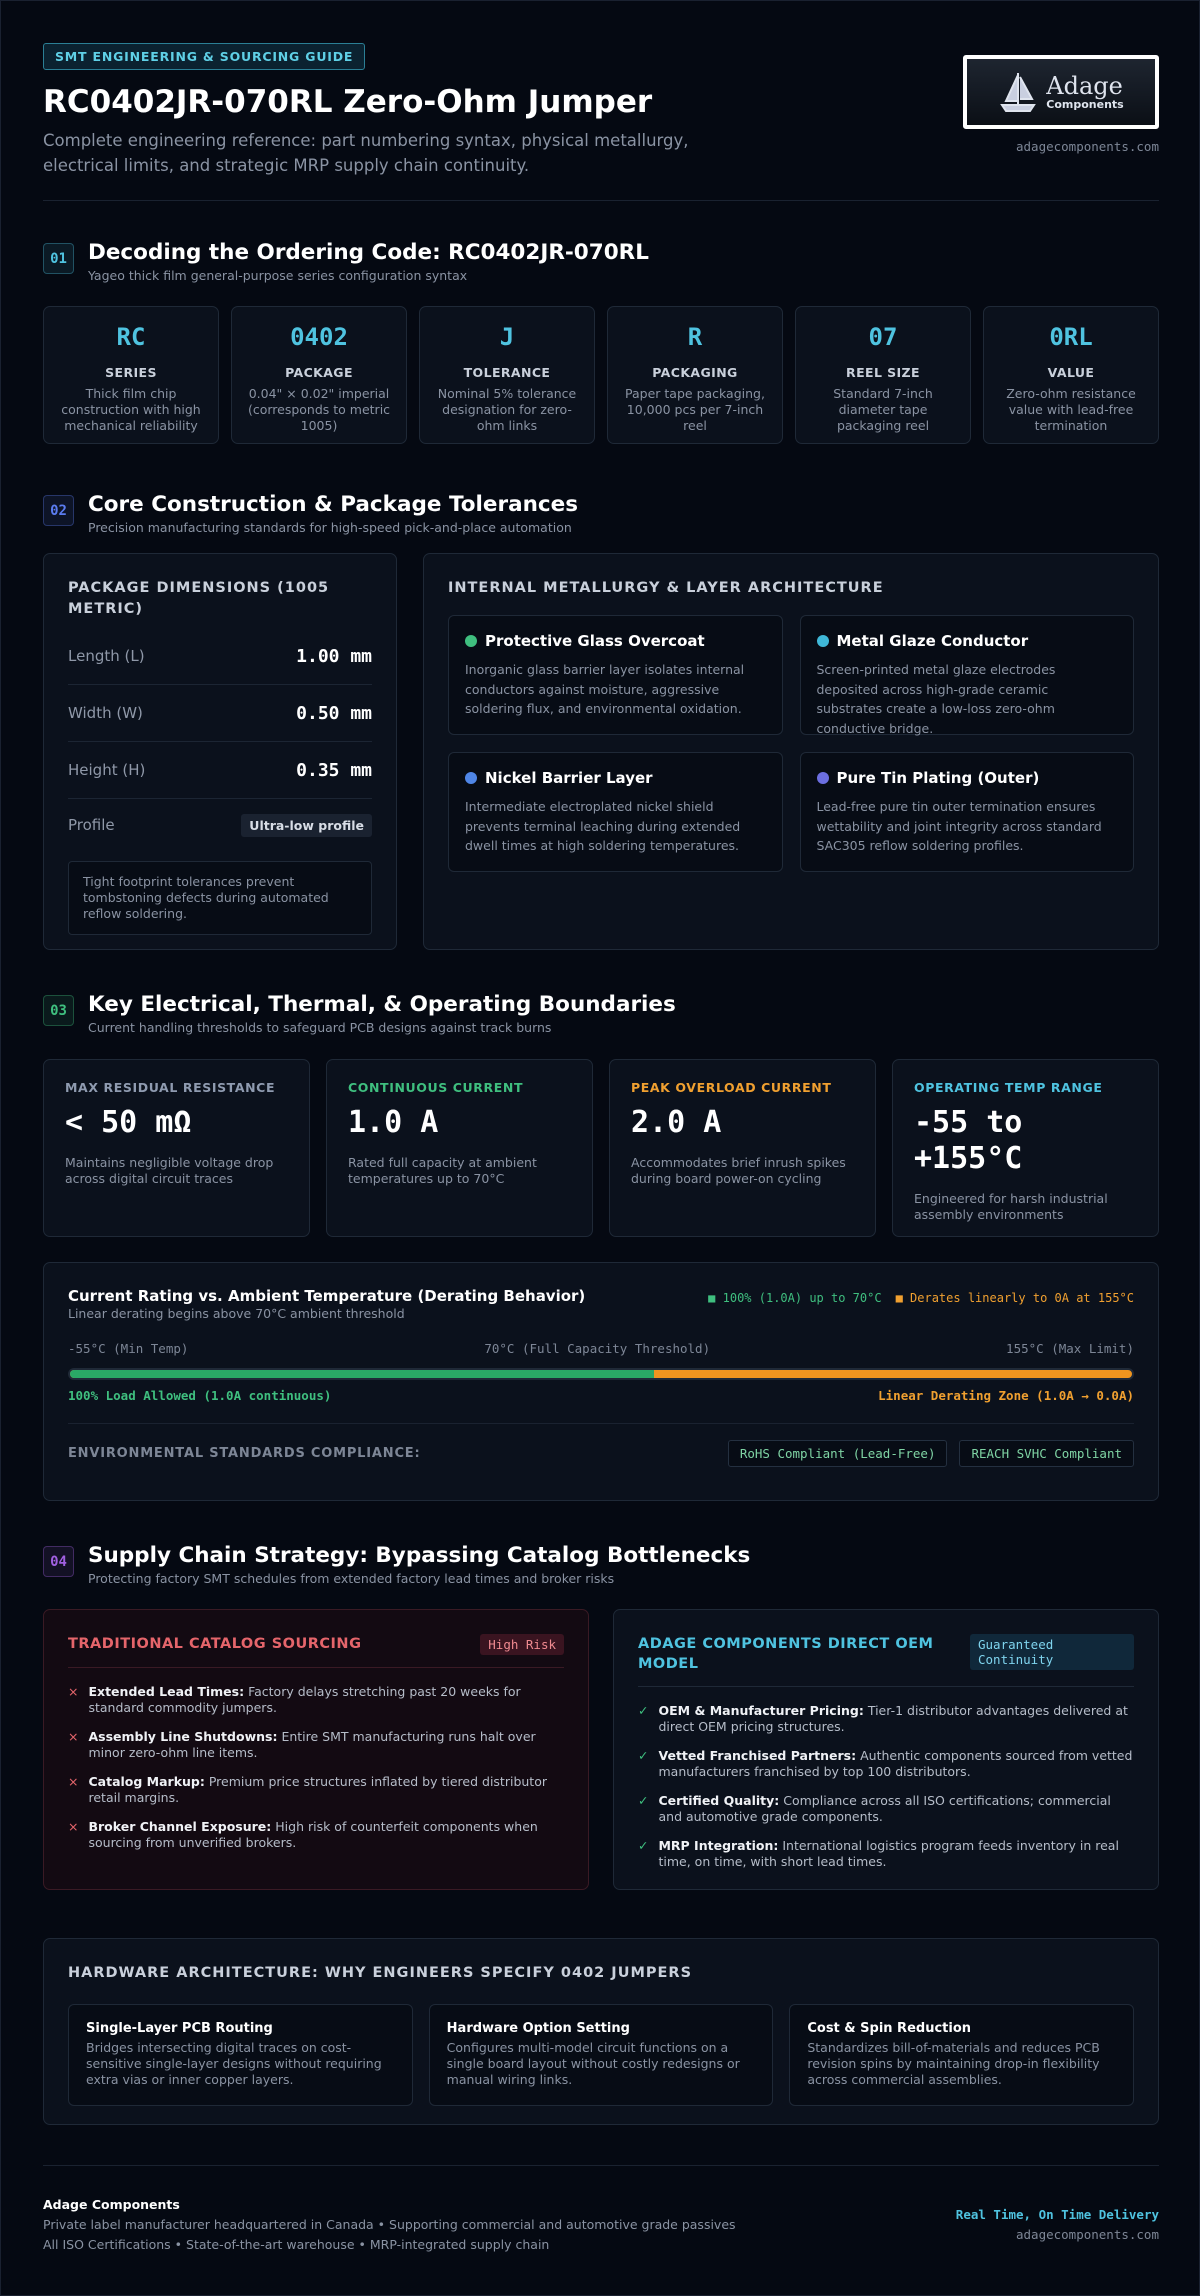 This screenshot has width=1200, height=2296. What do you see at coordinates (507, 337) in the screenshot?
I see `code-segment: J` at bounding box center [507, 337].